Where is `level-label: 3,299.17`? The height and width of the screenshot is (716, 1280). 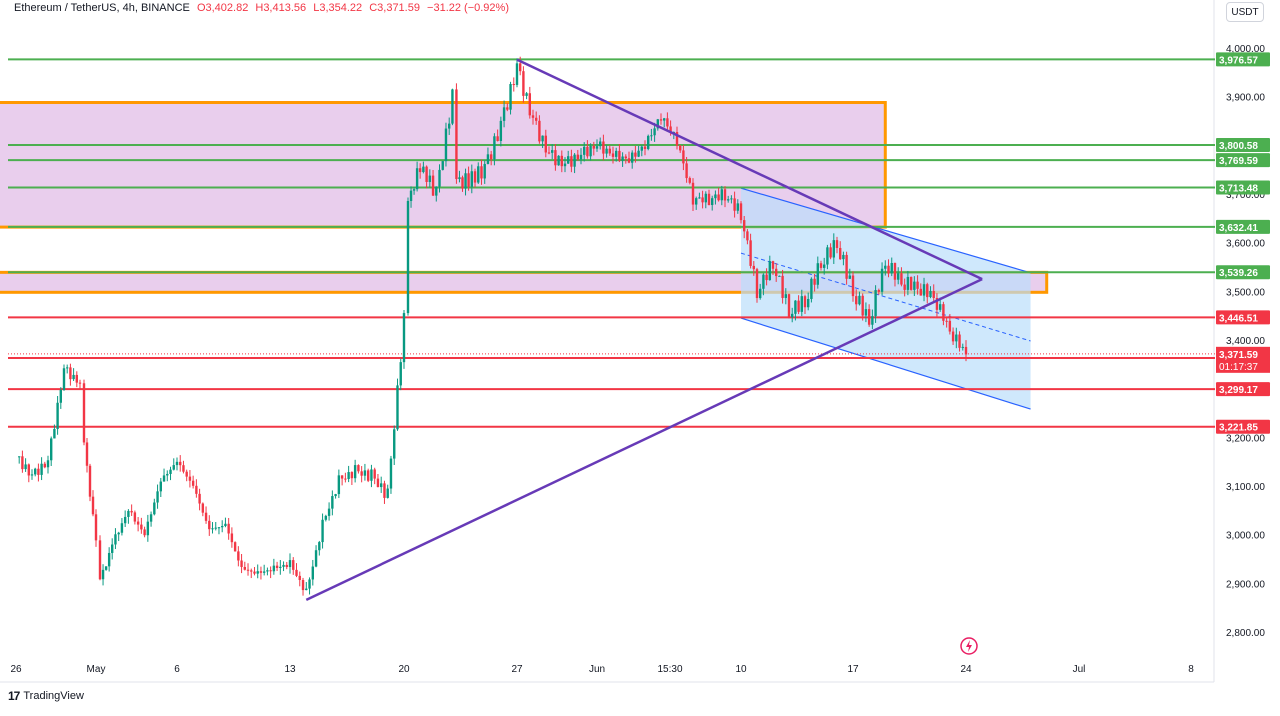 level-label: 3,299.17 is located at coordinates (1238, 390).